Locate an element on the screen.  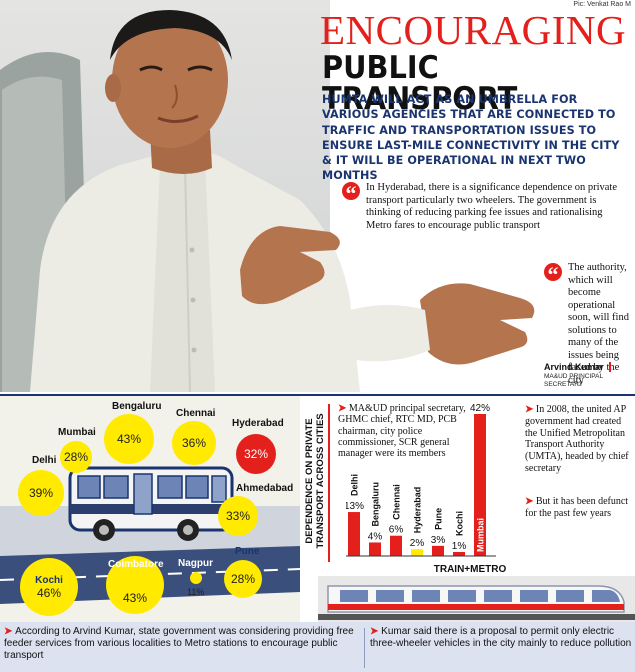
bar-category-delhi: Delhi is located at coordinates (355, 485).